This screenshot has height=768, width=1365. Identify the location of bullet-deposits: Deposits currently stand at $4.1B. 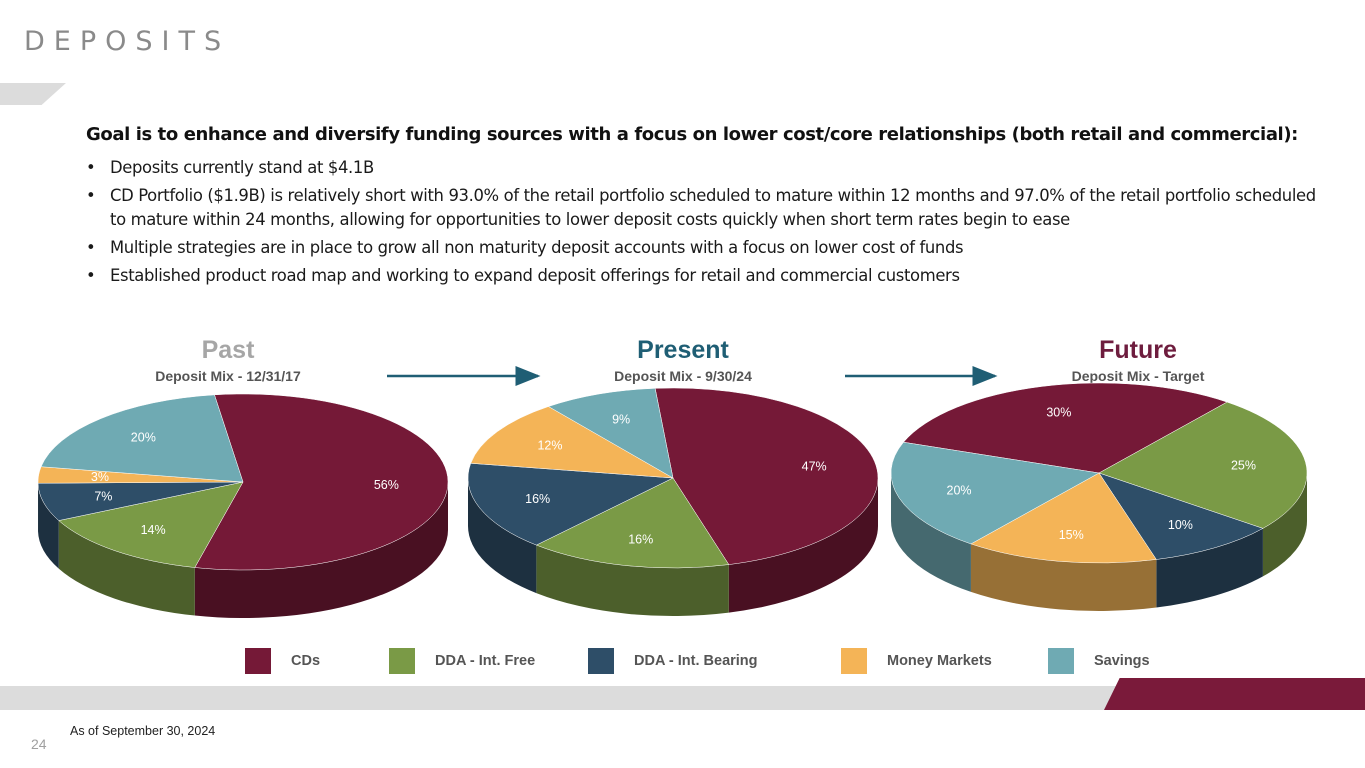
(706, 168).